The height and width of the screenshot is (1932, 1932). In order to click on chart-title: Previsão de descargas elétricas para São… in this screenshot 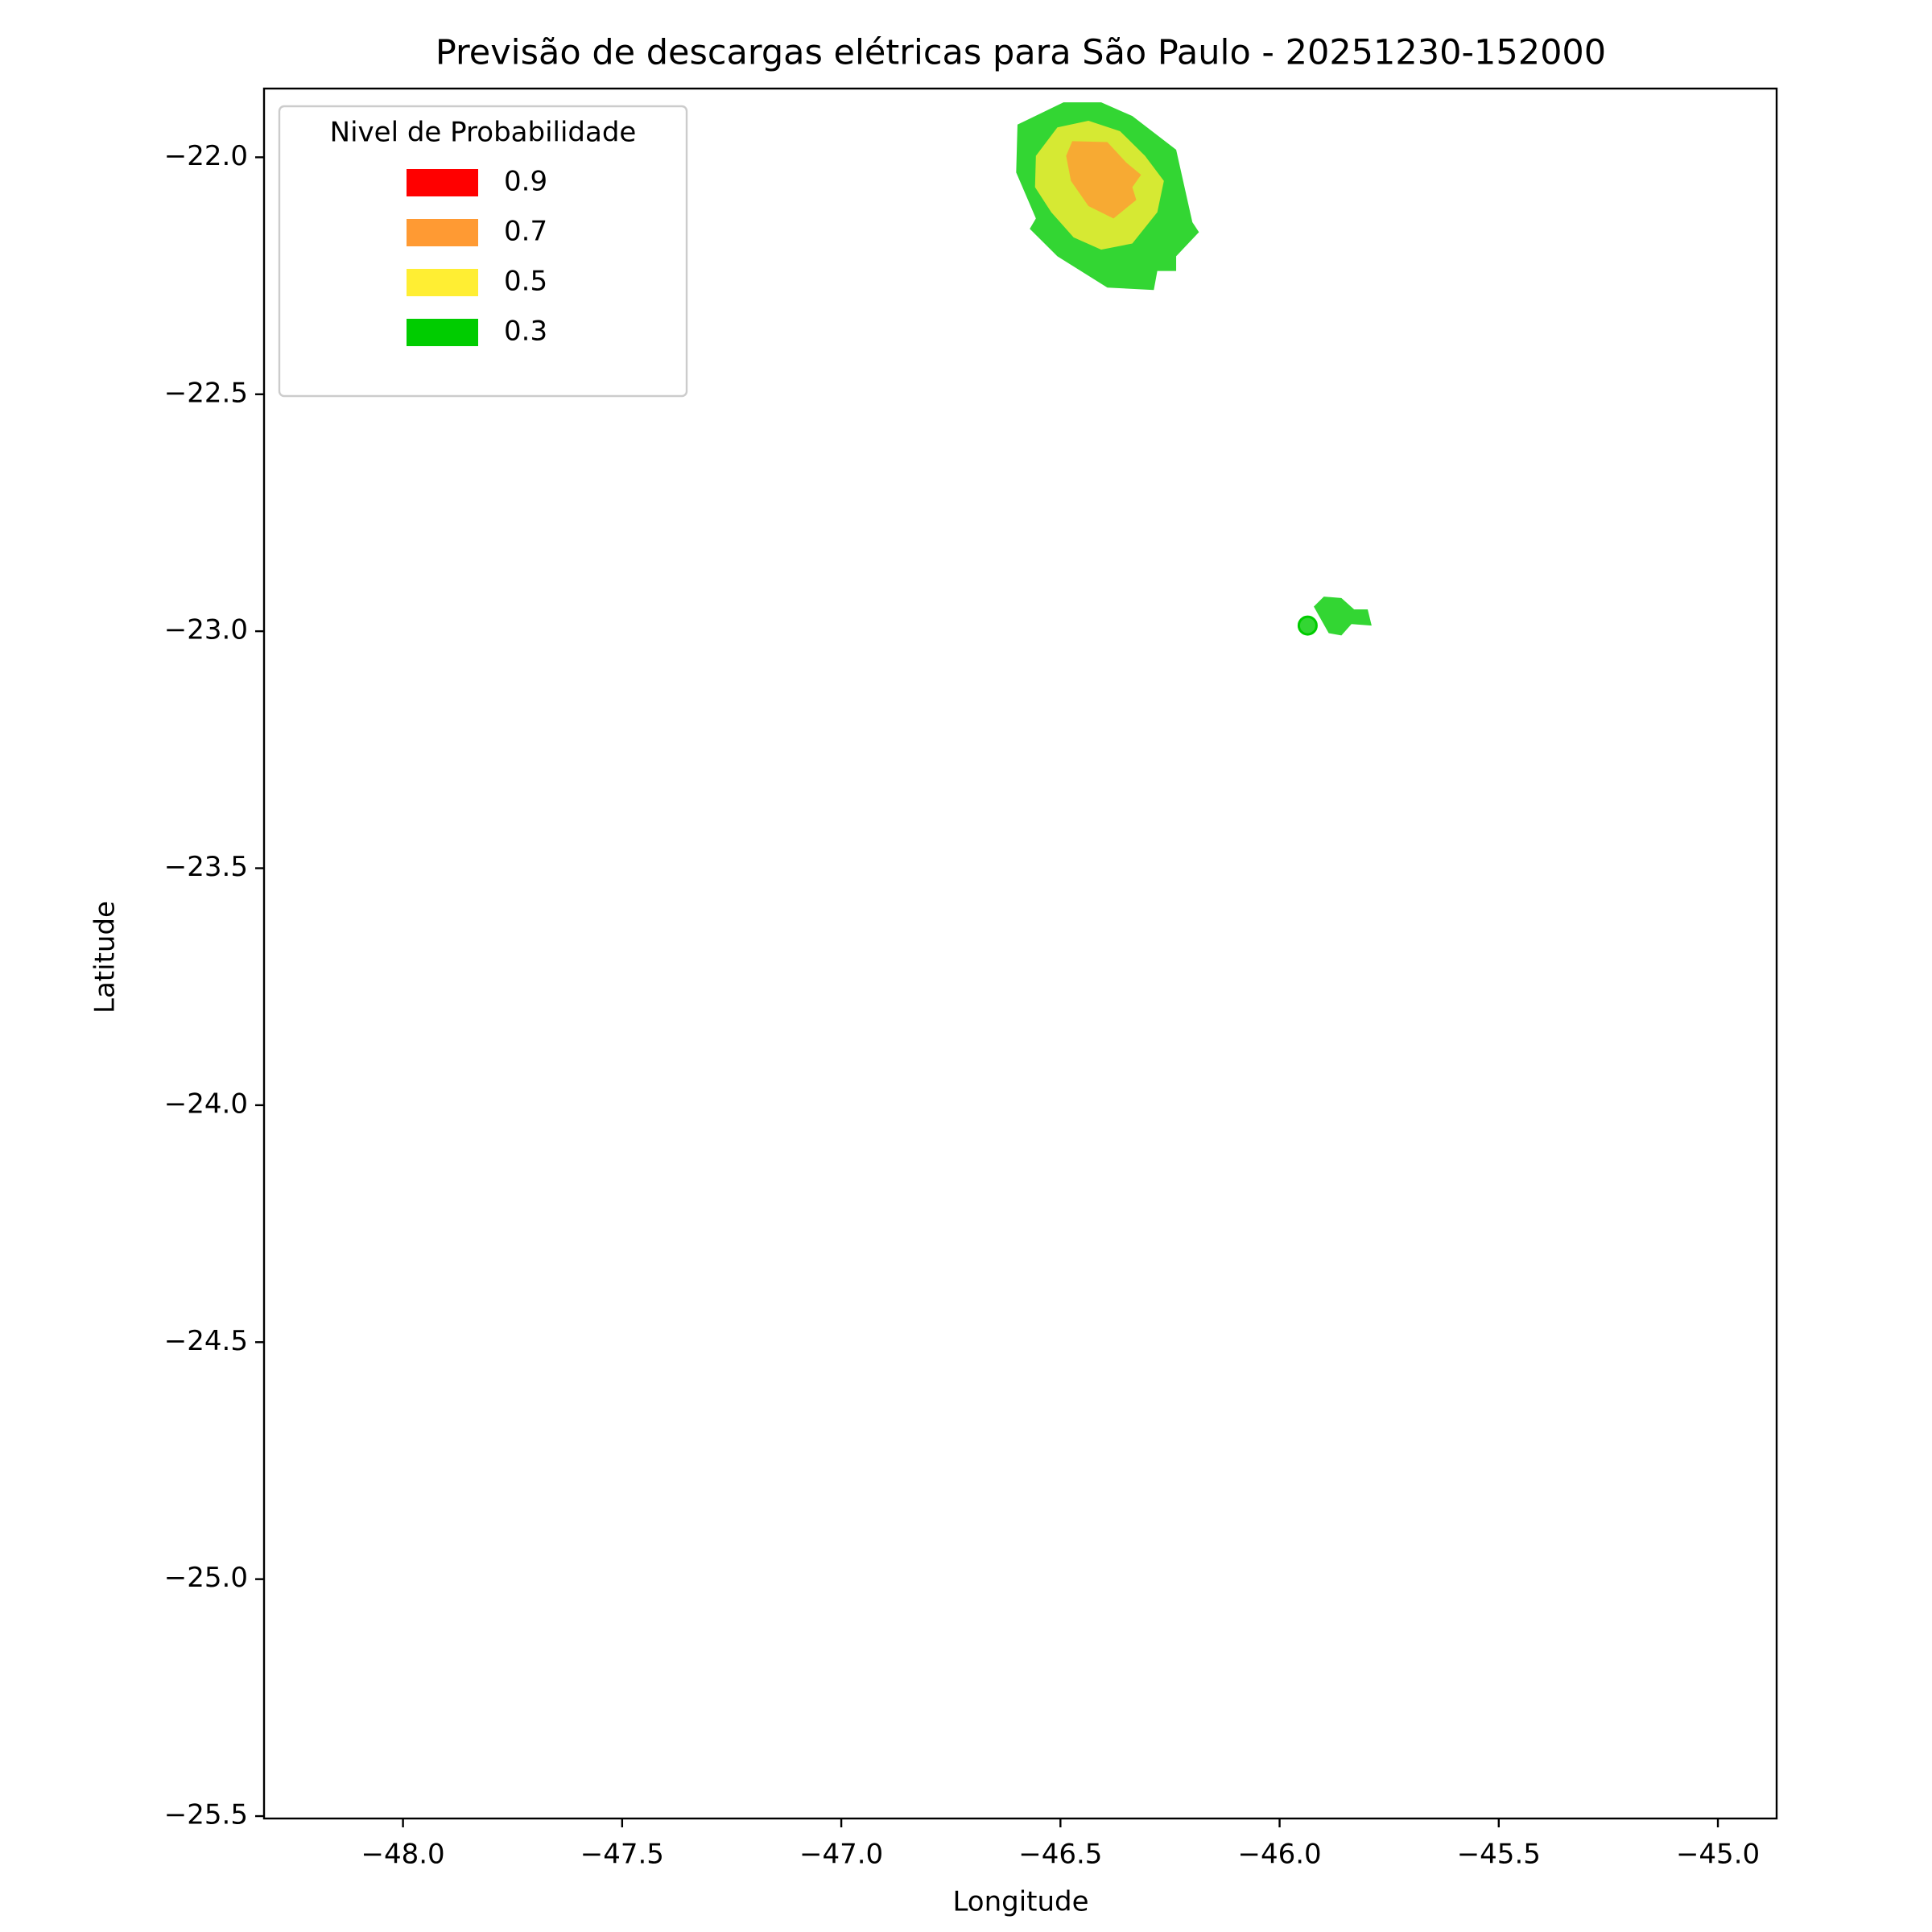, I will do `click(1021, 53)`.